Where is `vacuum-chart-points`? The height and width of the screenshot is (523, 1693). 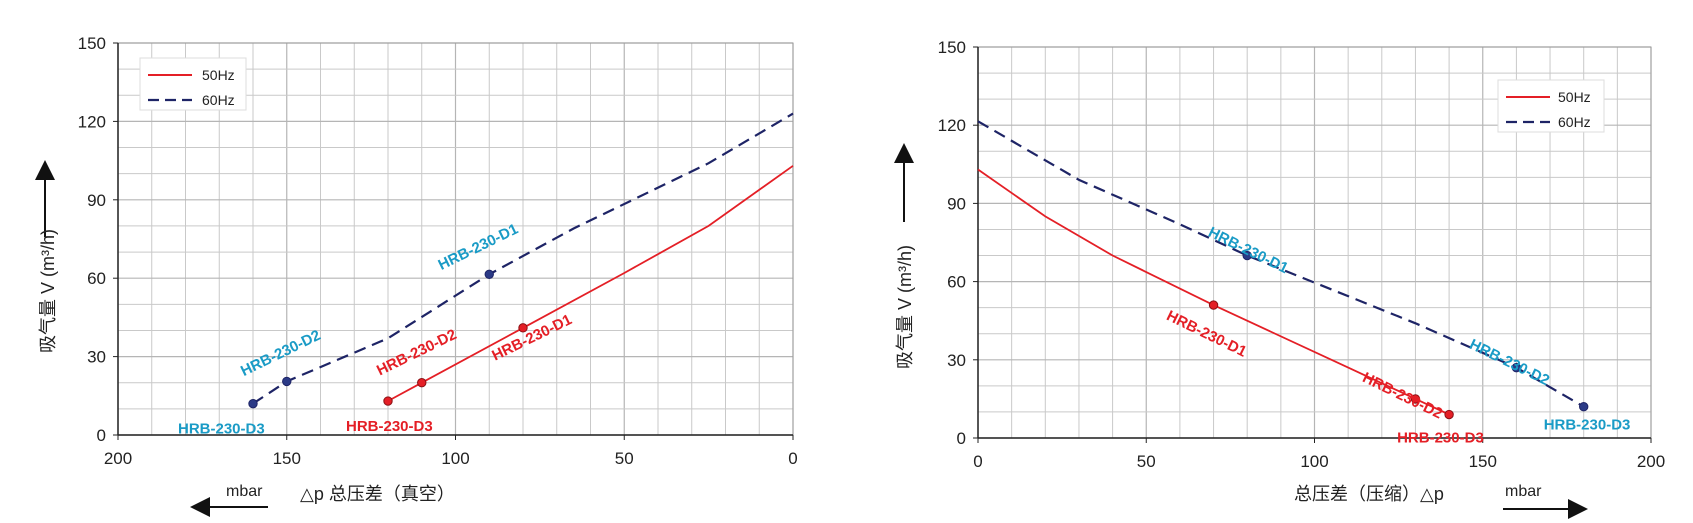 vacuum-chart-points is located at coordinates (388, 339).